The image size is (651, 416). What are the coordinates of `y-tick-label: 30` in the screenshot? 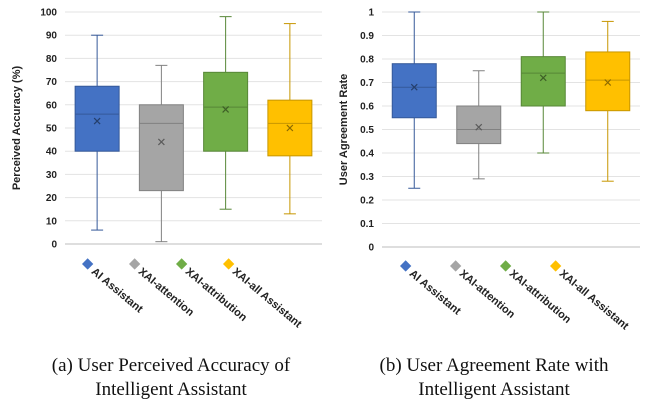 It's located at (52, 175).